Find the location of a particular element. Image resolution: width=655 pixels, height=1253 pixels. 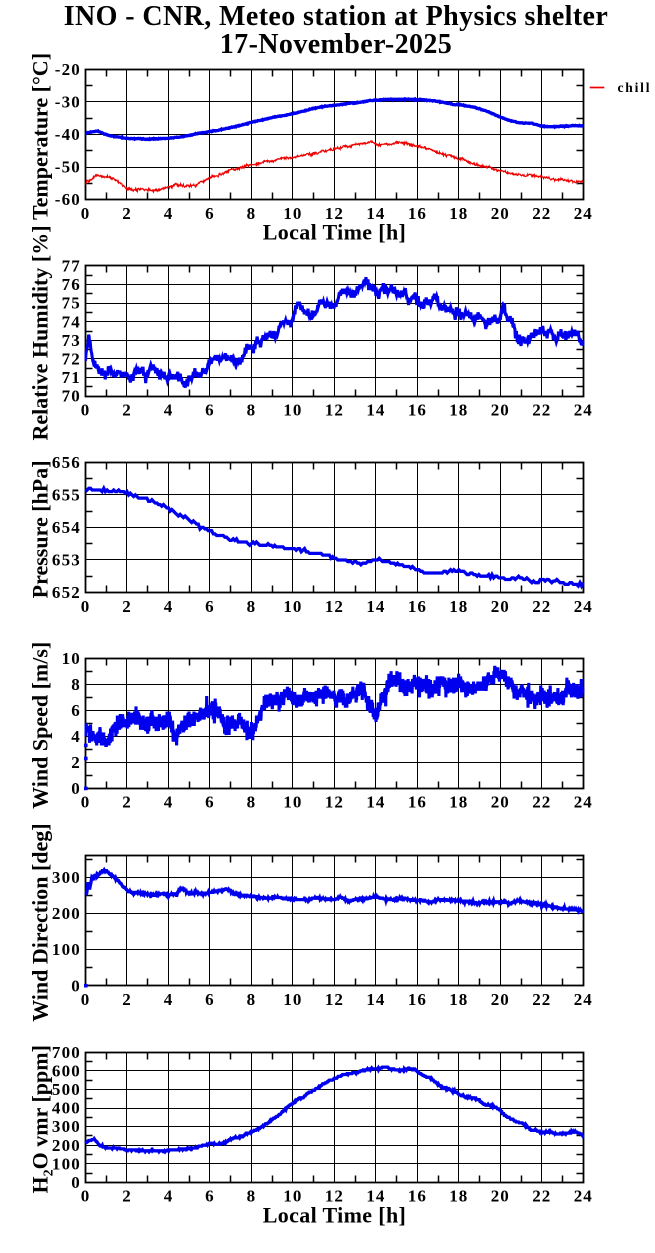

svg-text: 655 is located at coordinates (66, 495).